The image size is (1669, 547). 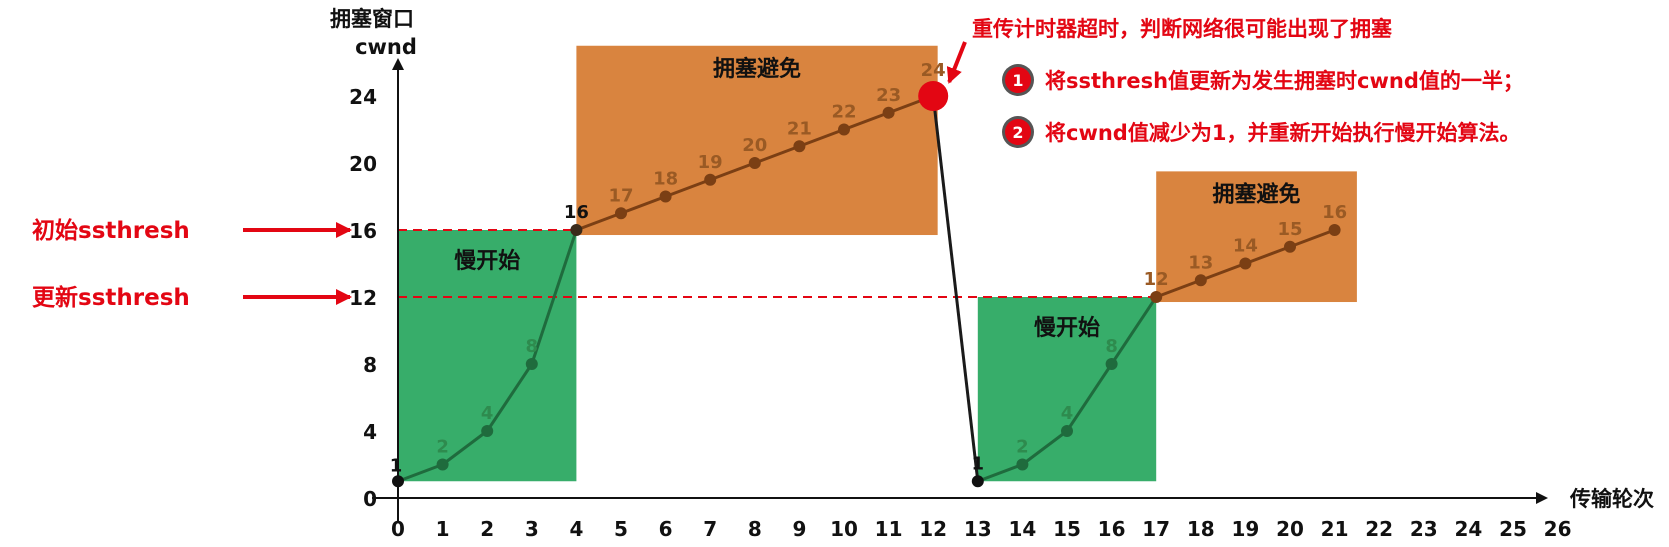 I want to click on data-label: 8, so click(x=1111, y=346).